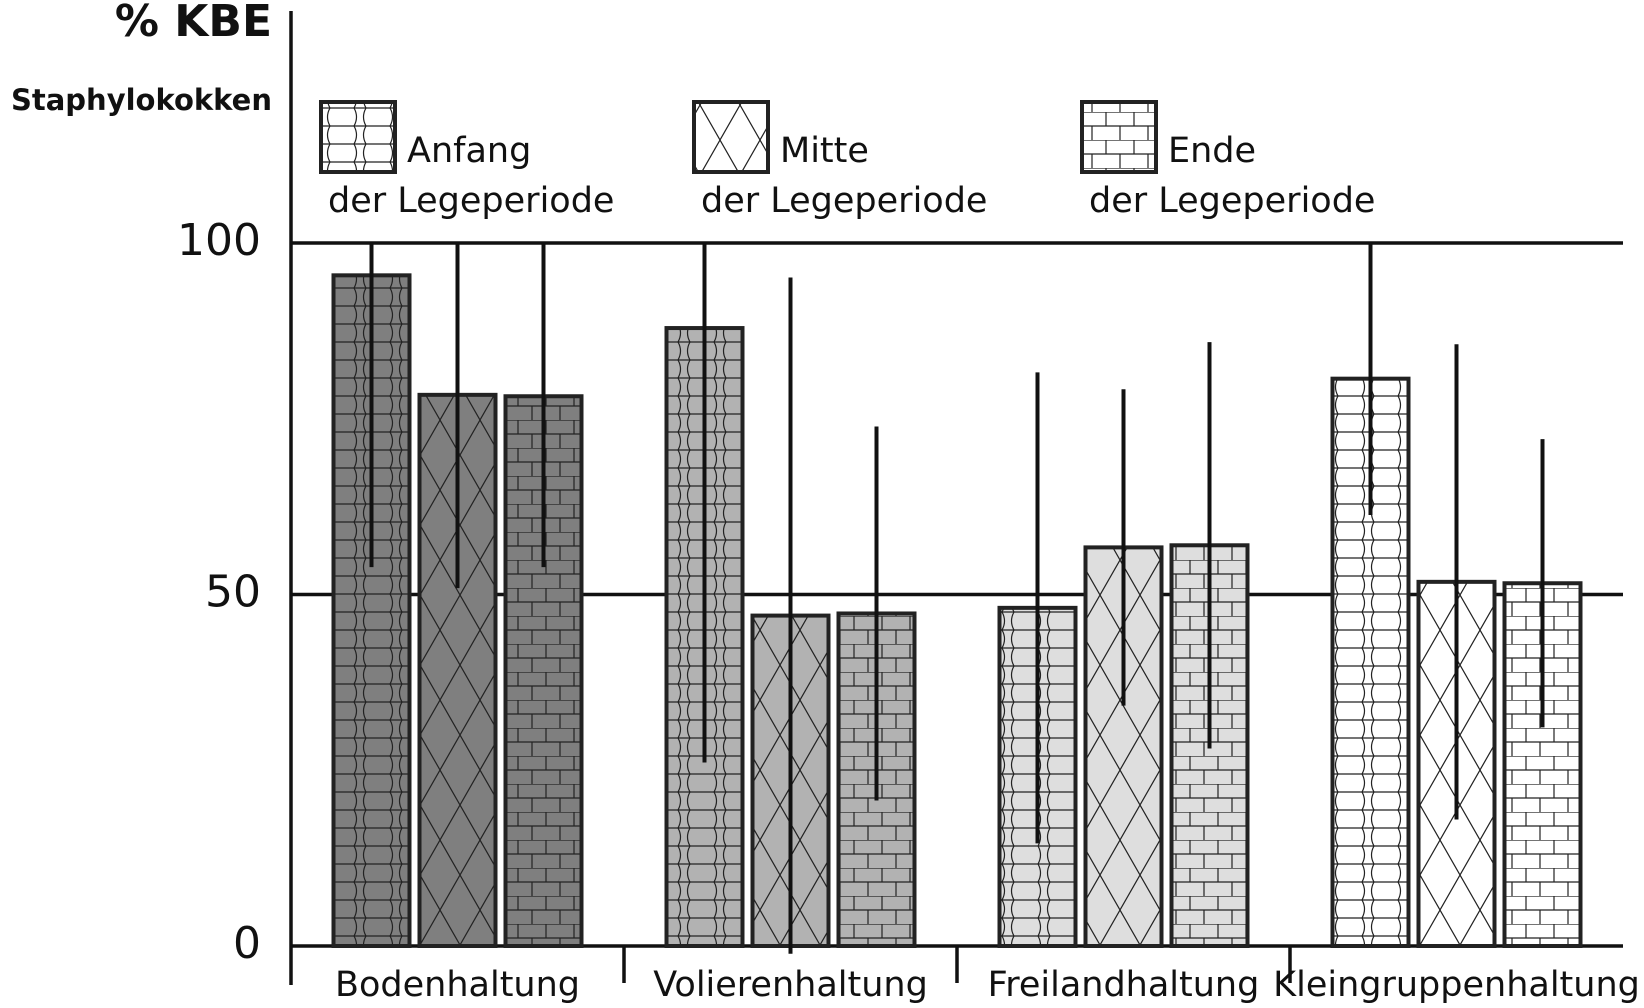  I want to click on x-tick-label: Freilandhaltung, so click(1124, 985).